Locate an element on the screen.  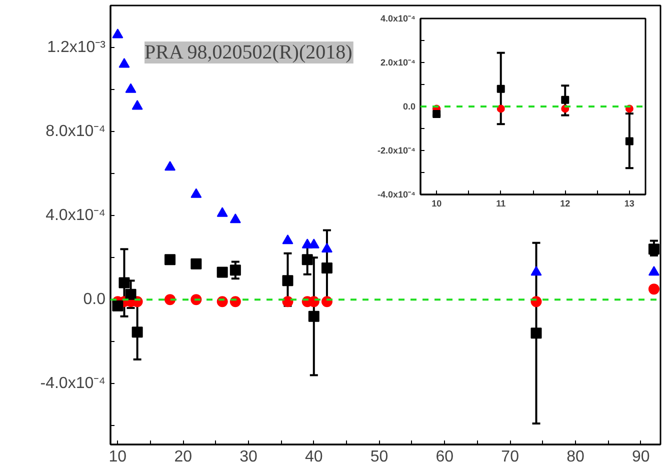
x-tick-label: 50 is located at coordinates (379, 457).